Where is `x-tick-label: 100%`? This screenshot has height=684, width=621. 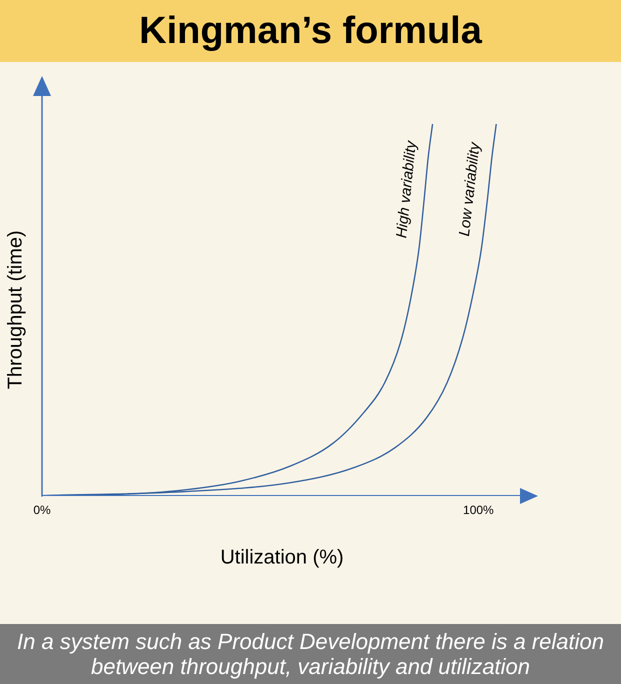
x-tick-label: 100% is located at coordinates (478, 510).